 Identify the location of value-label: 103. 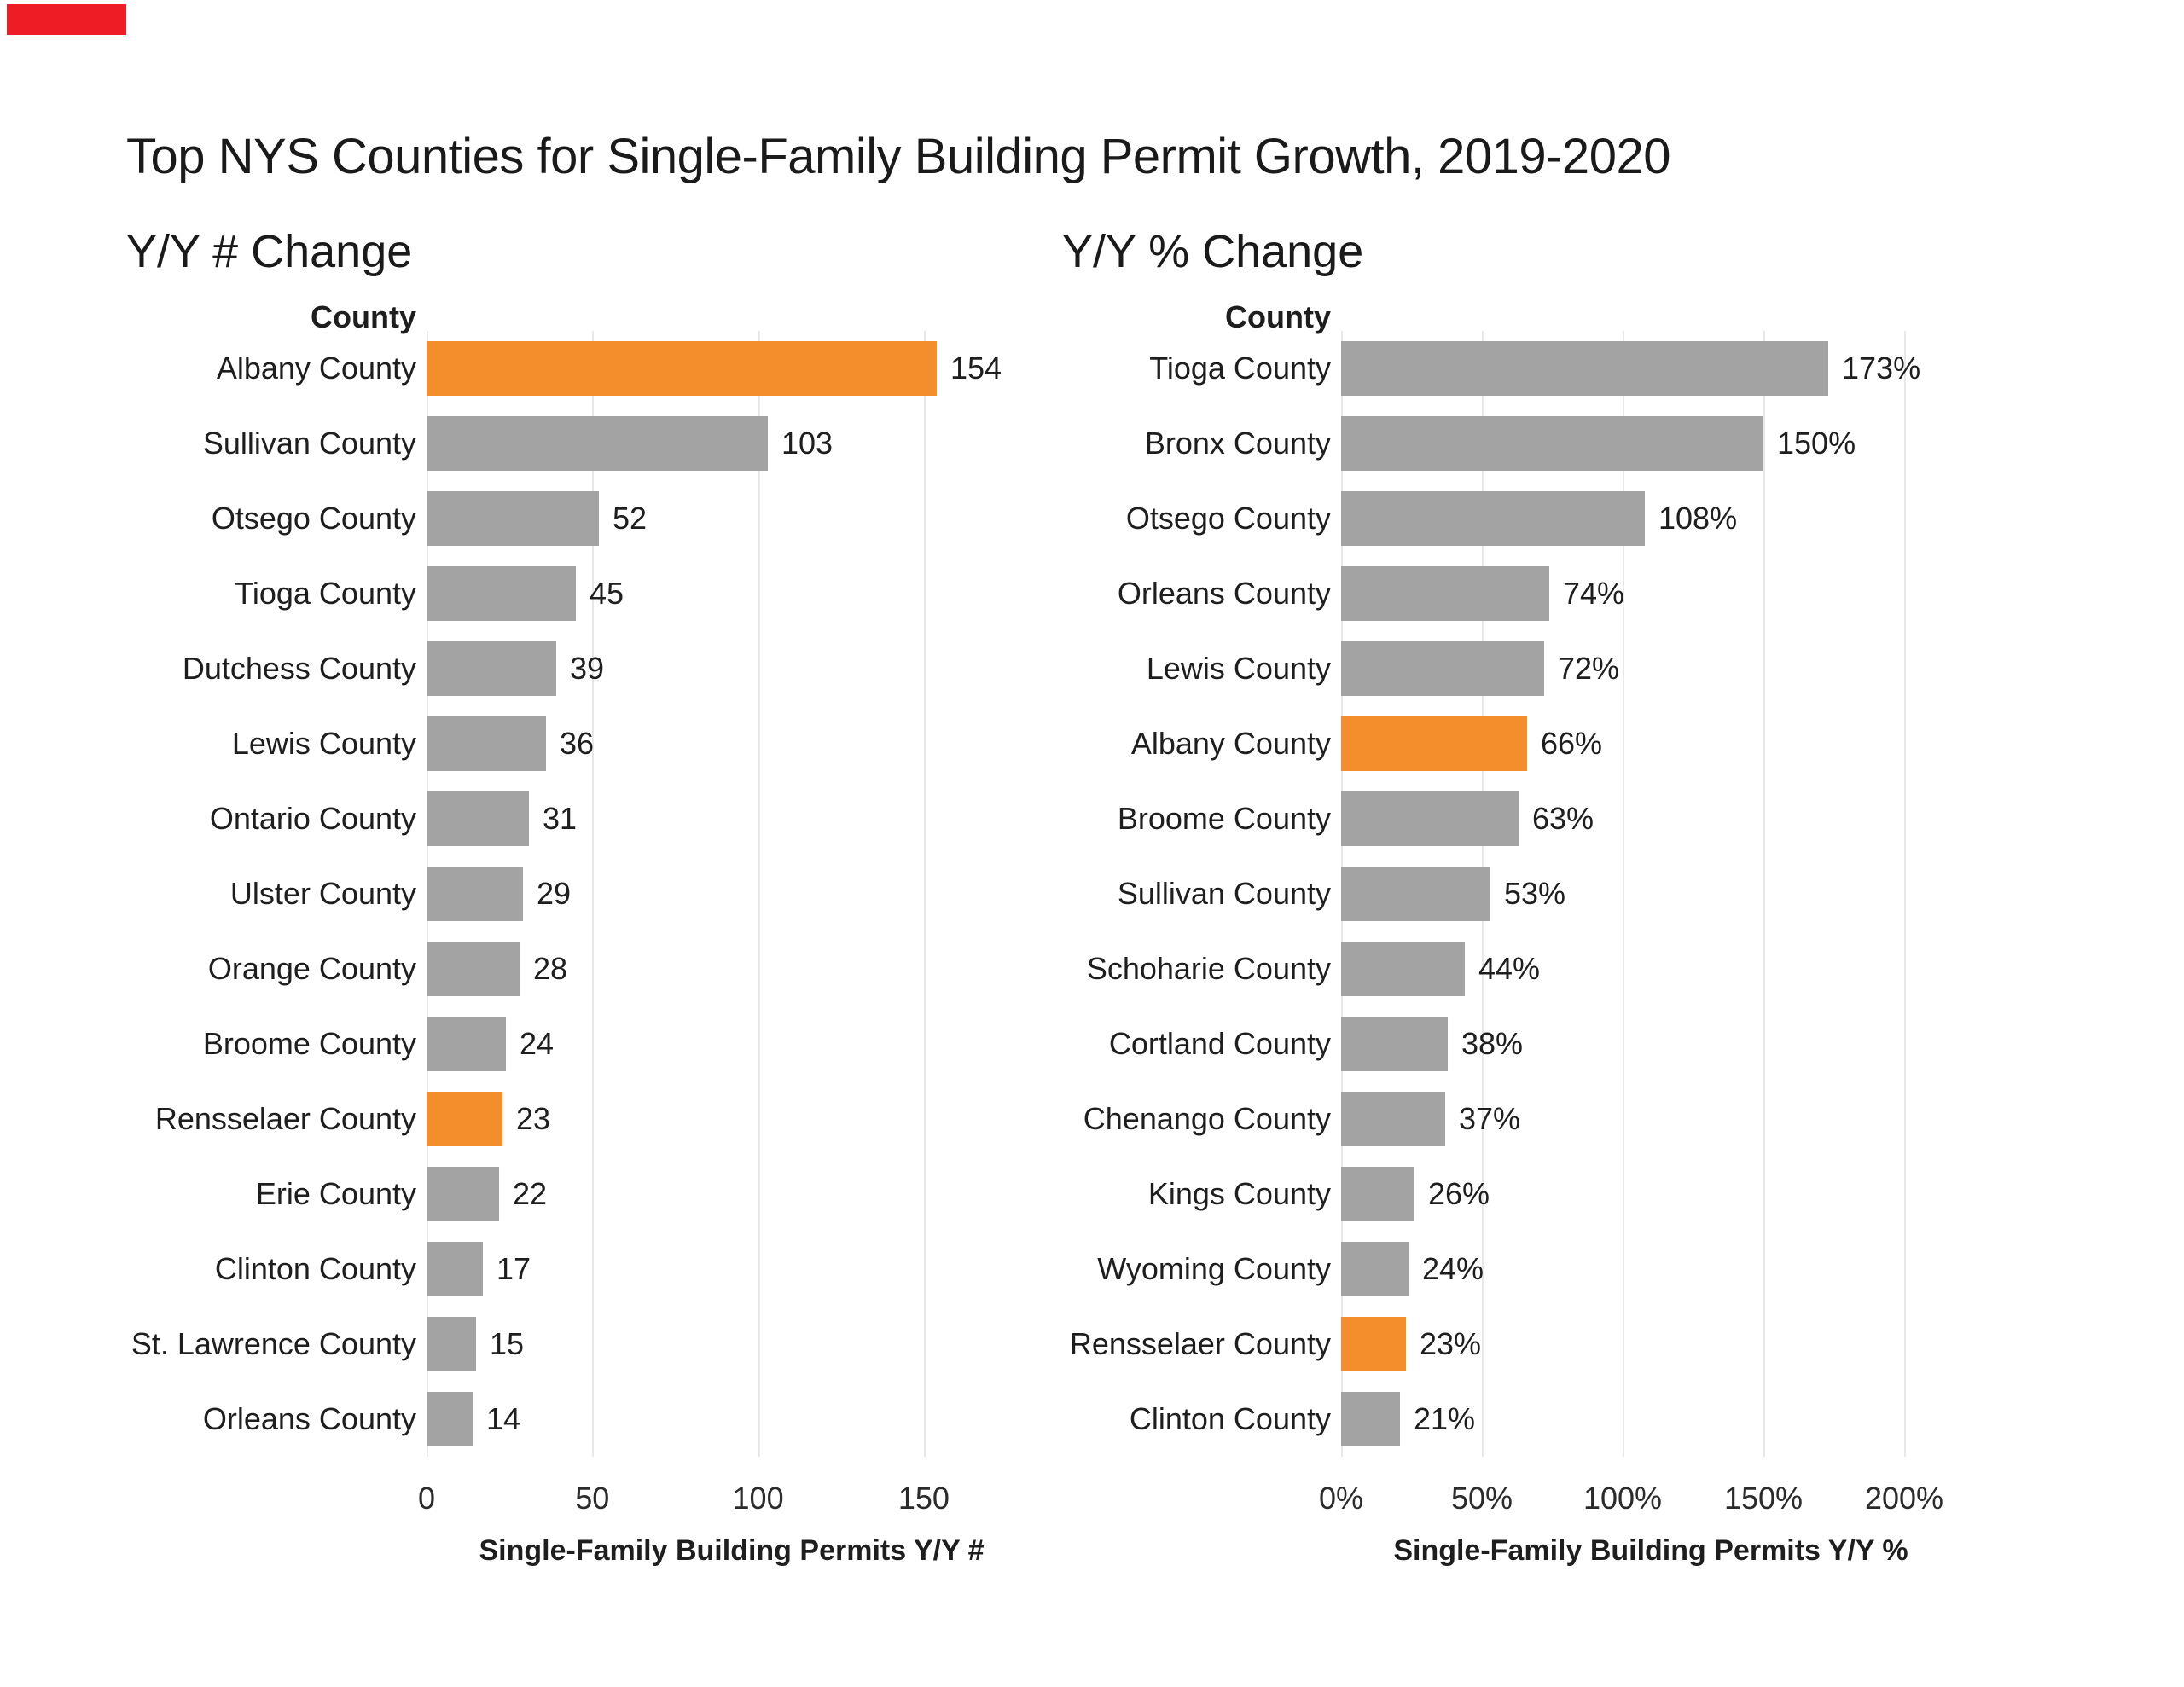
(808, 444).